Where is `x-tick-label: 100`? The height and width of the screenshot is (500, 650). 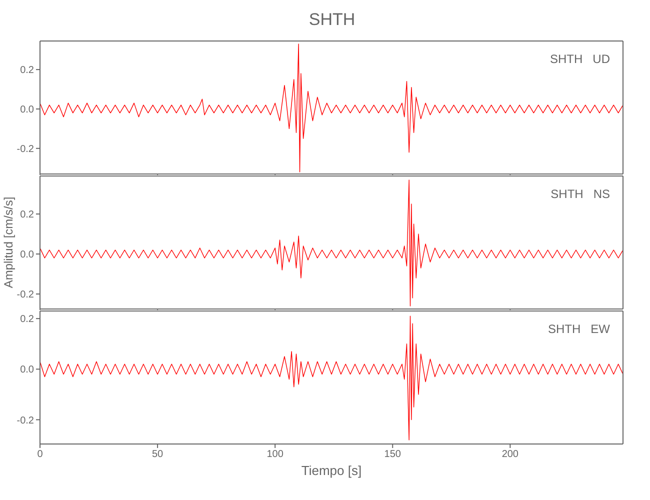 x-tick-label: 100 is located at coordinates (275, 454).